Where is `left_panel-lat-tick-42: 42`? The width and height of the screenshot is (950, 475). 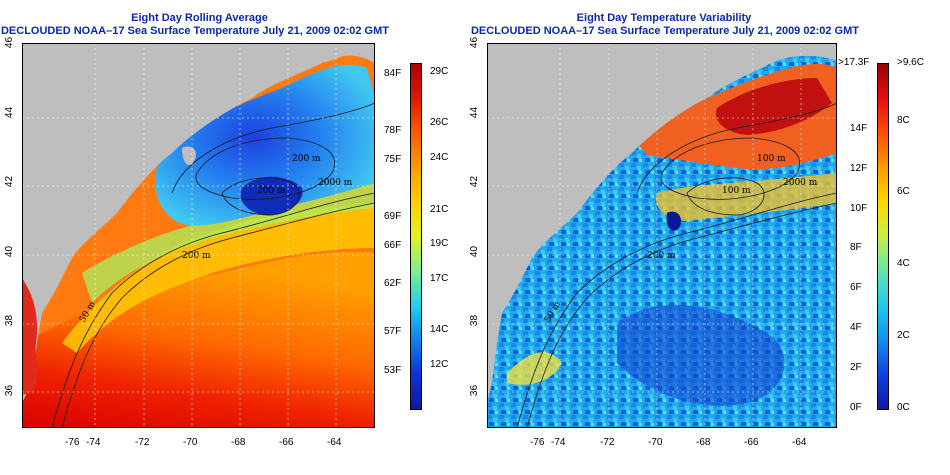
left_panel-lat-tick-42: 42 is located at coordinates (10, 182).